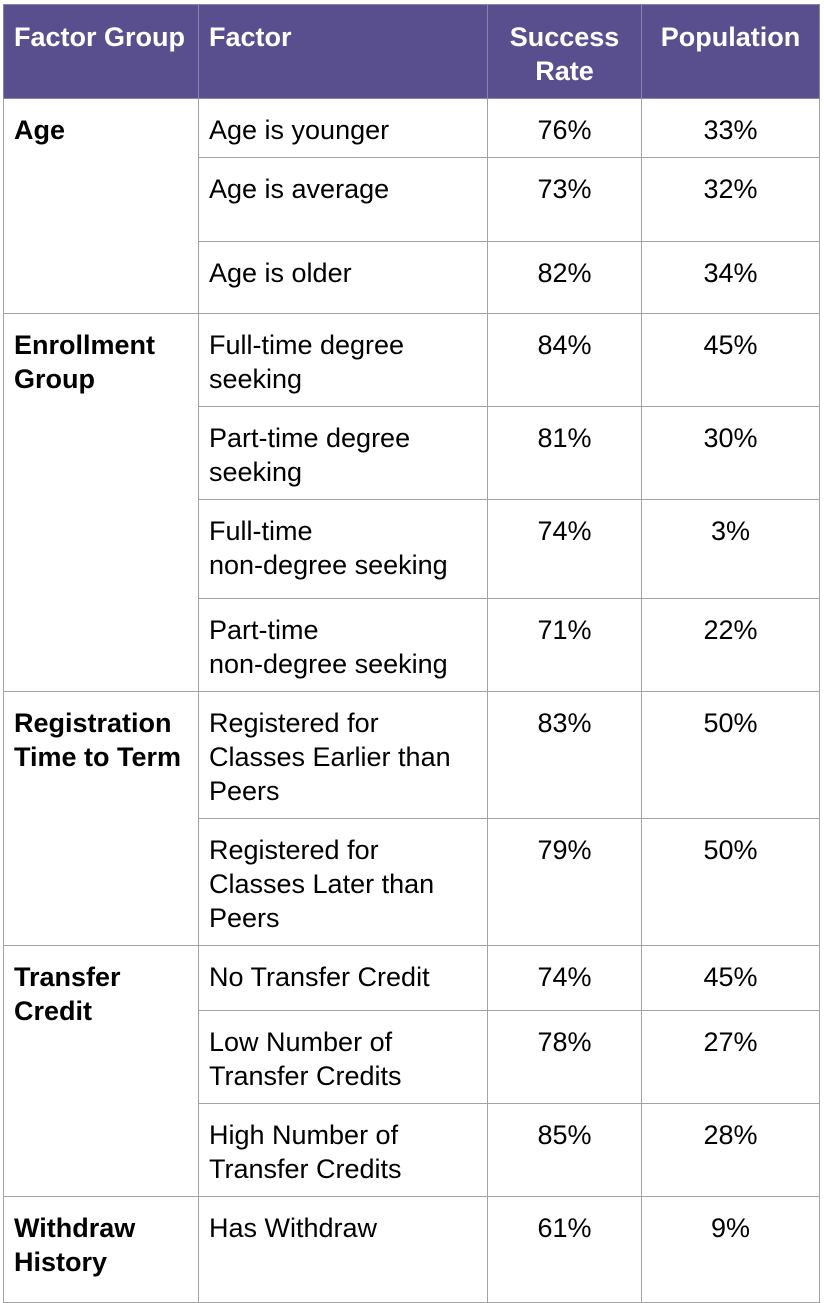 Image resolution: width=824 pixels, height=1303 pixels. What do you see at coordinates (730, 51) in the screenshot?
I see `header-population: Population` at bounding box center [730, 51].